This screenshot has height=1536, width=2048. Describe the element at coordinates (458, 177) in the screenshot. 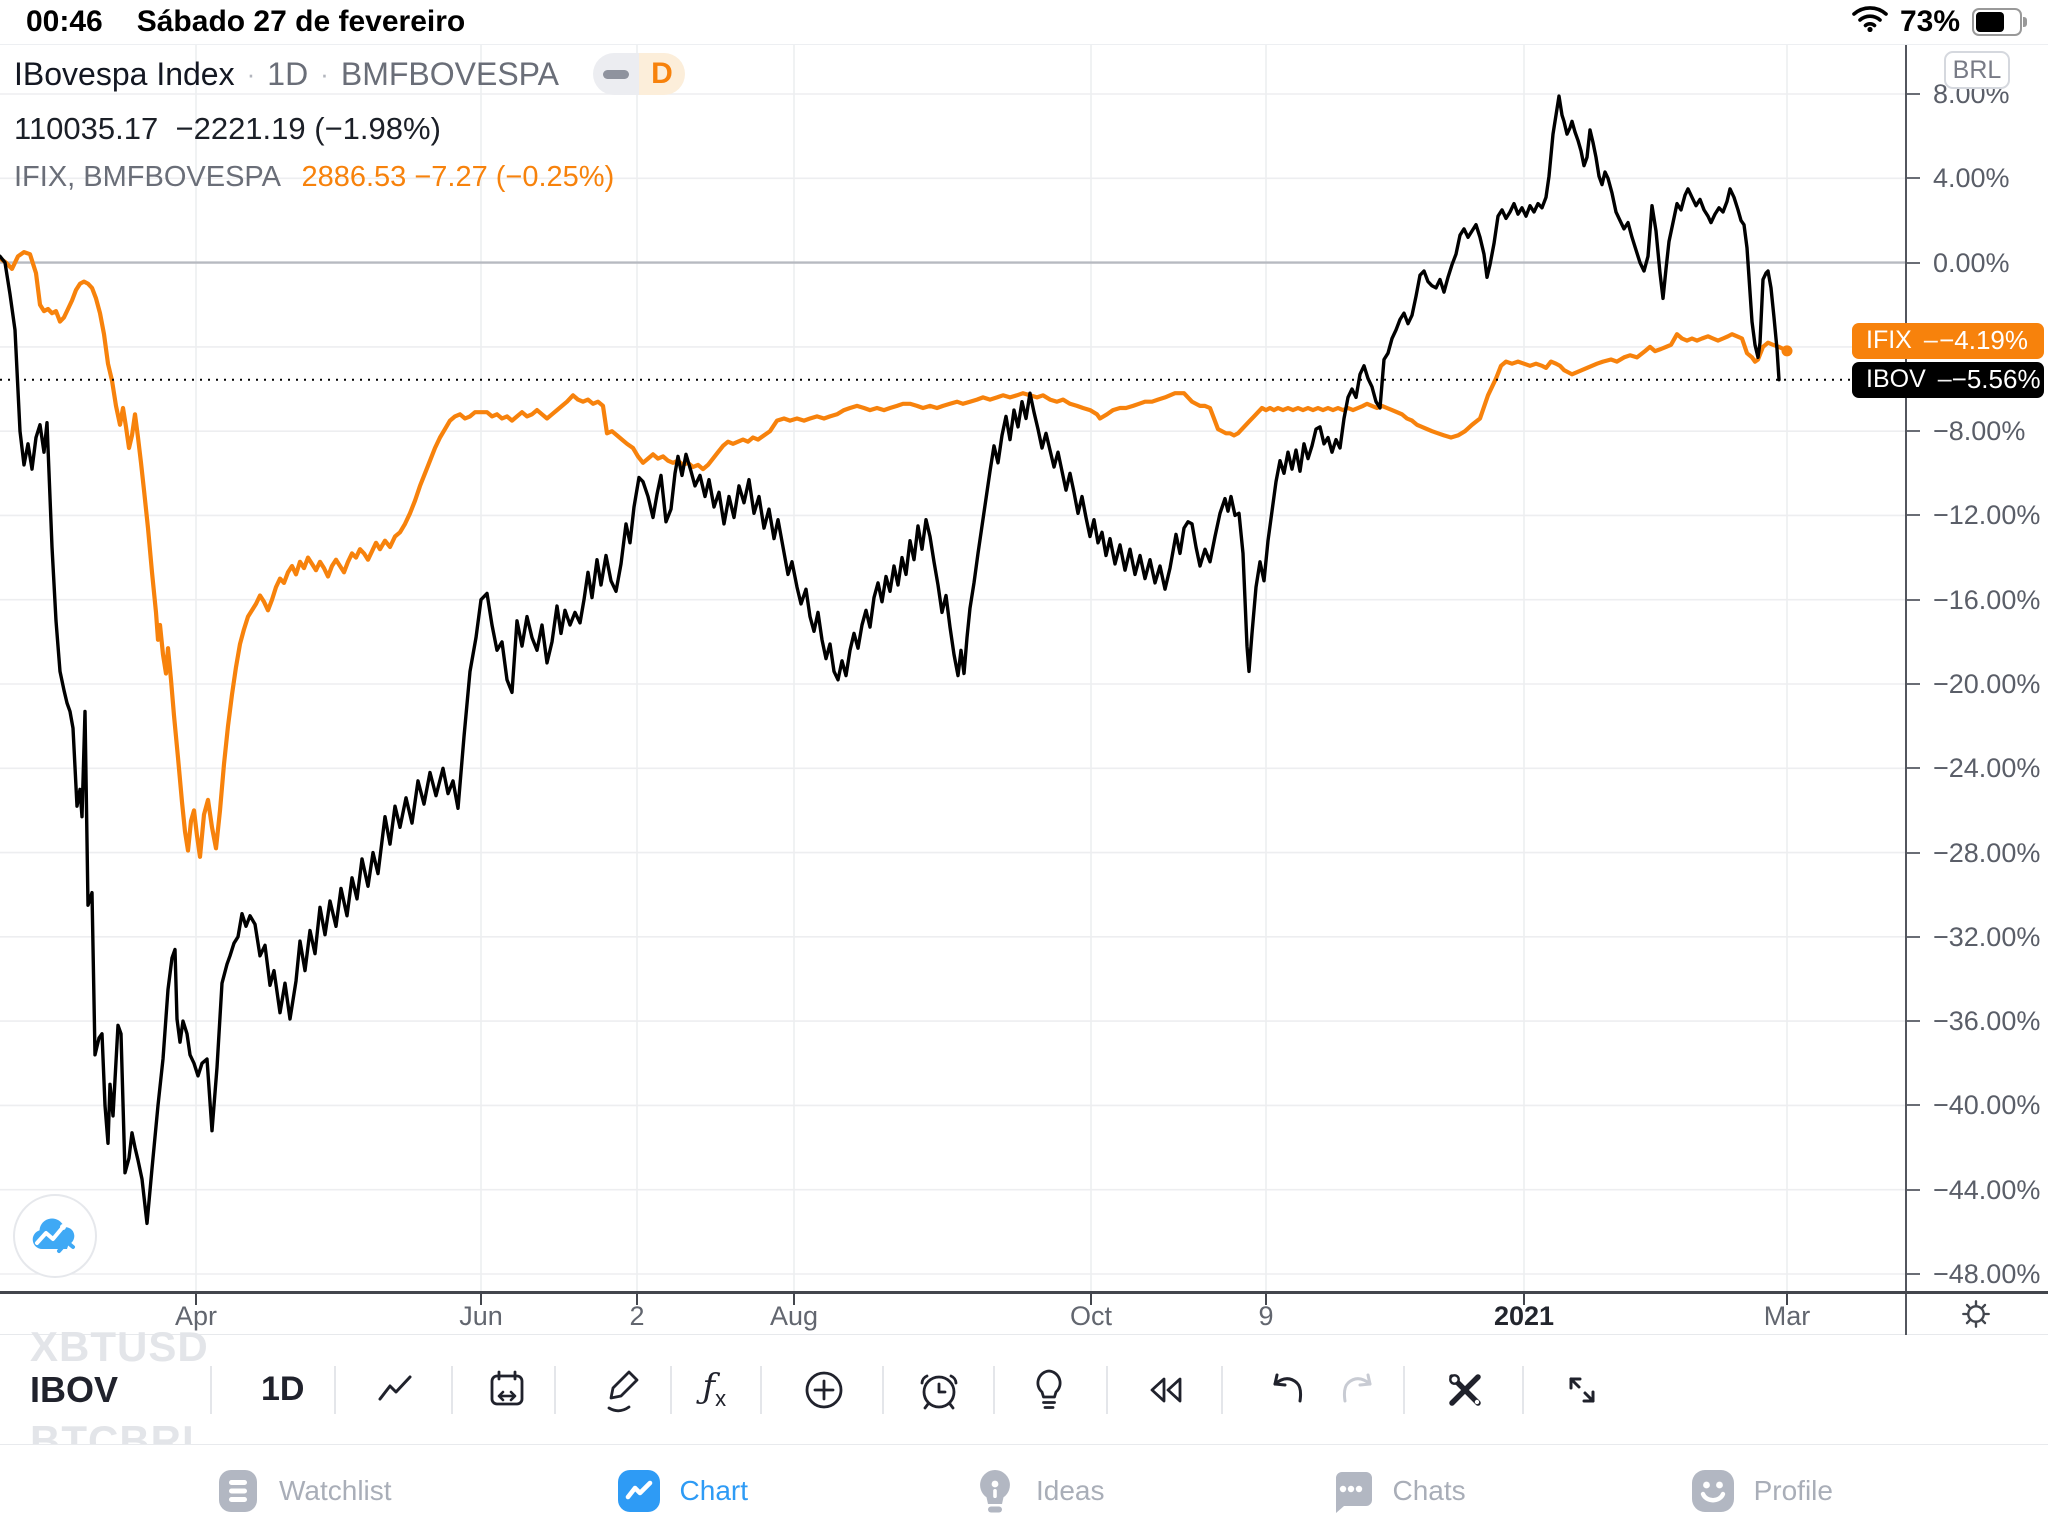

I see `compare-values: 2886.53 −7.27 (−0.25%)` at that location.